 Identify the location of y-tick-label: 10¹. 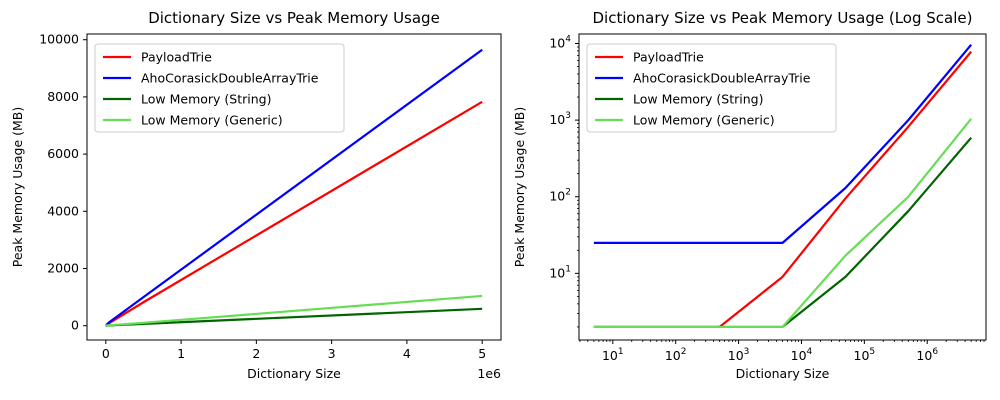
(560, 272).